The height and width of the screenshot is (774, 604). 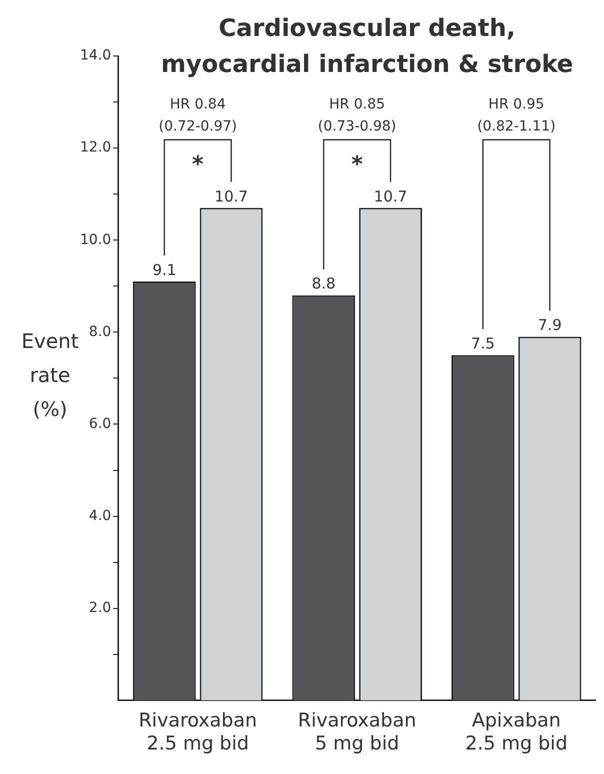 I want to click on chart-title: Cardiovascular death, myocardial infarction & stroke, so click(x=367, y=46).